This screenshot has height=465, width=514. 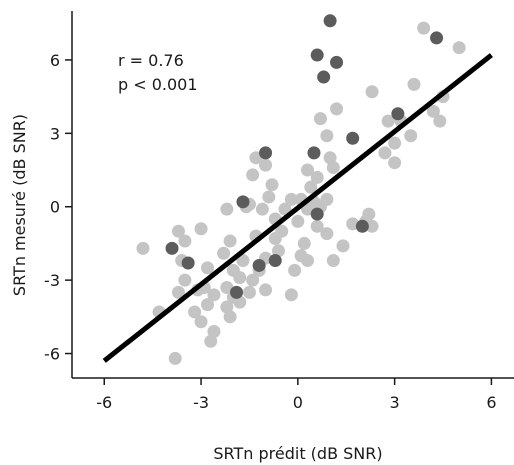 I want to click on y-tick-label: 6, so click(x=55, y=60).